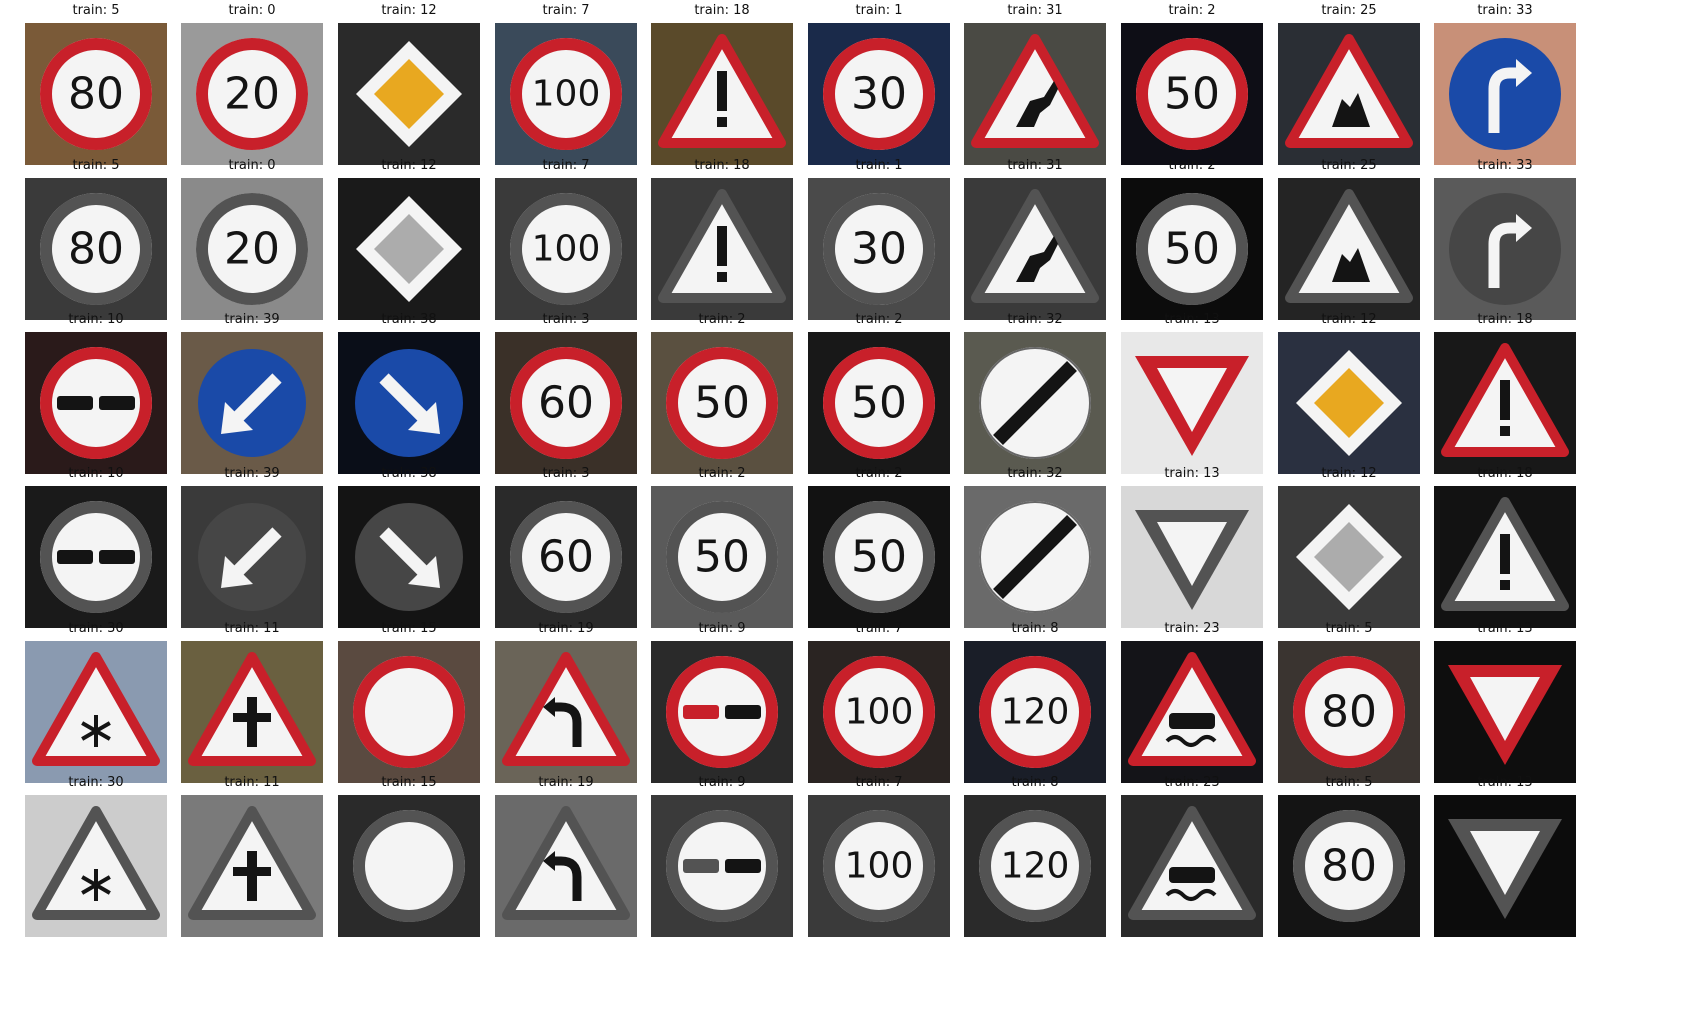 The width and height of the screenshot is (1705, 1025). I want to click on color-sign-image: 80, so click(96, 94).